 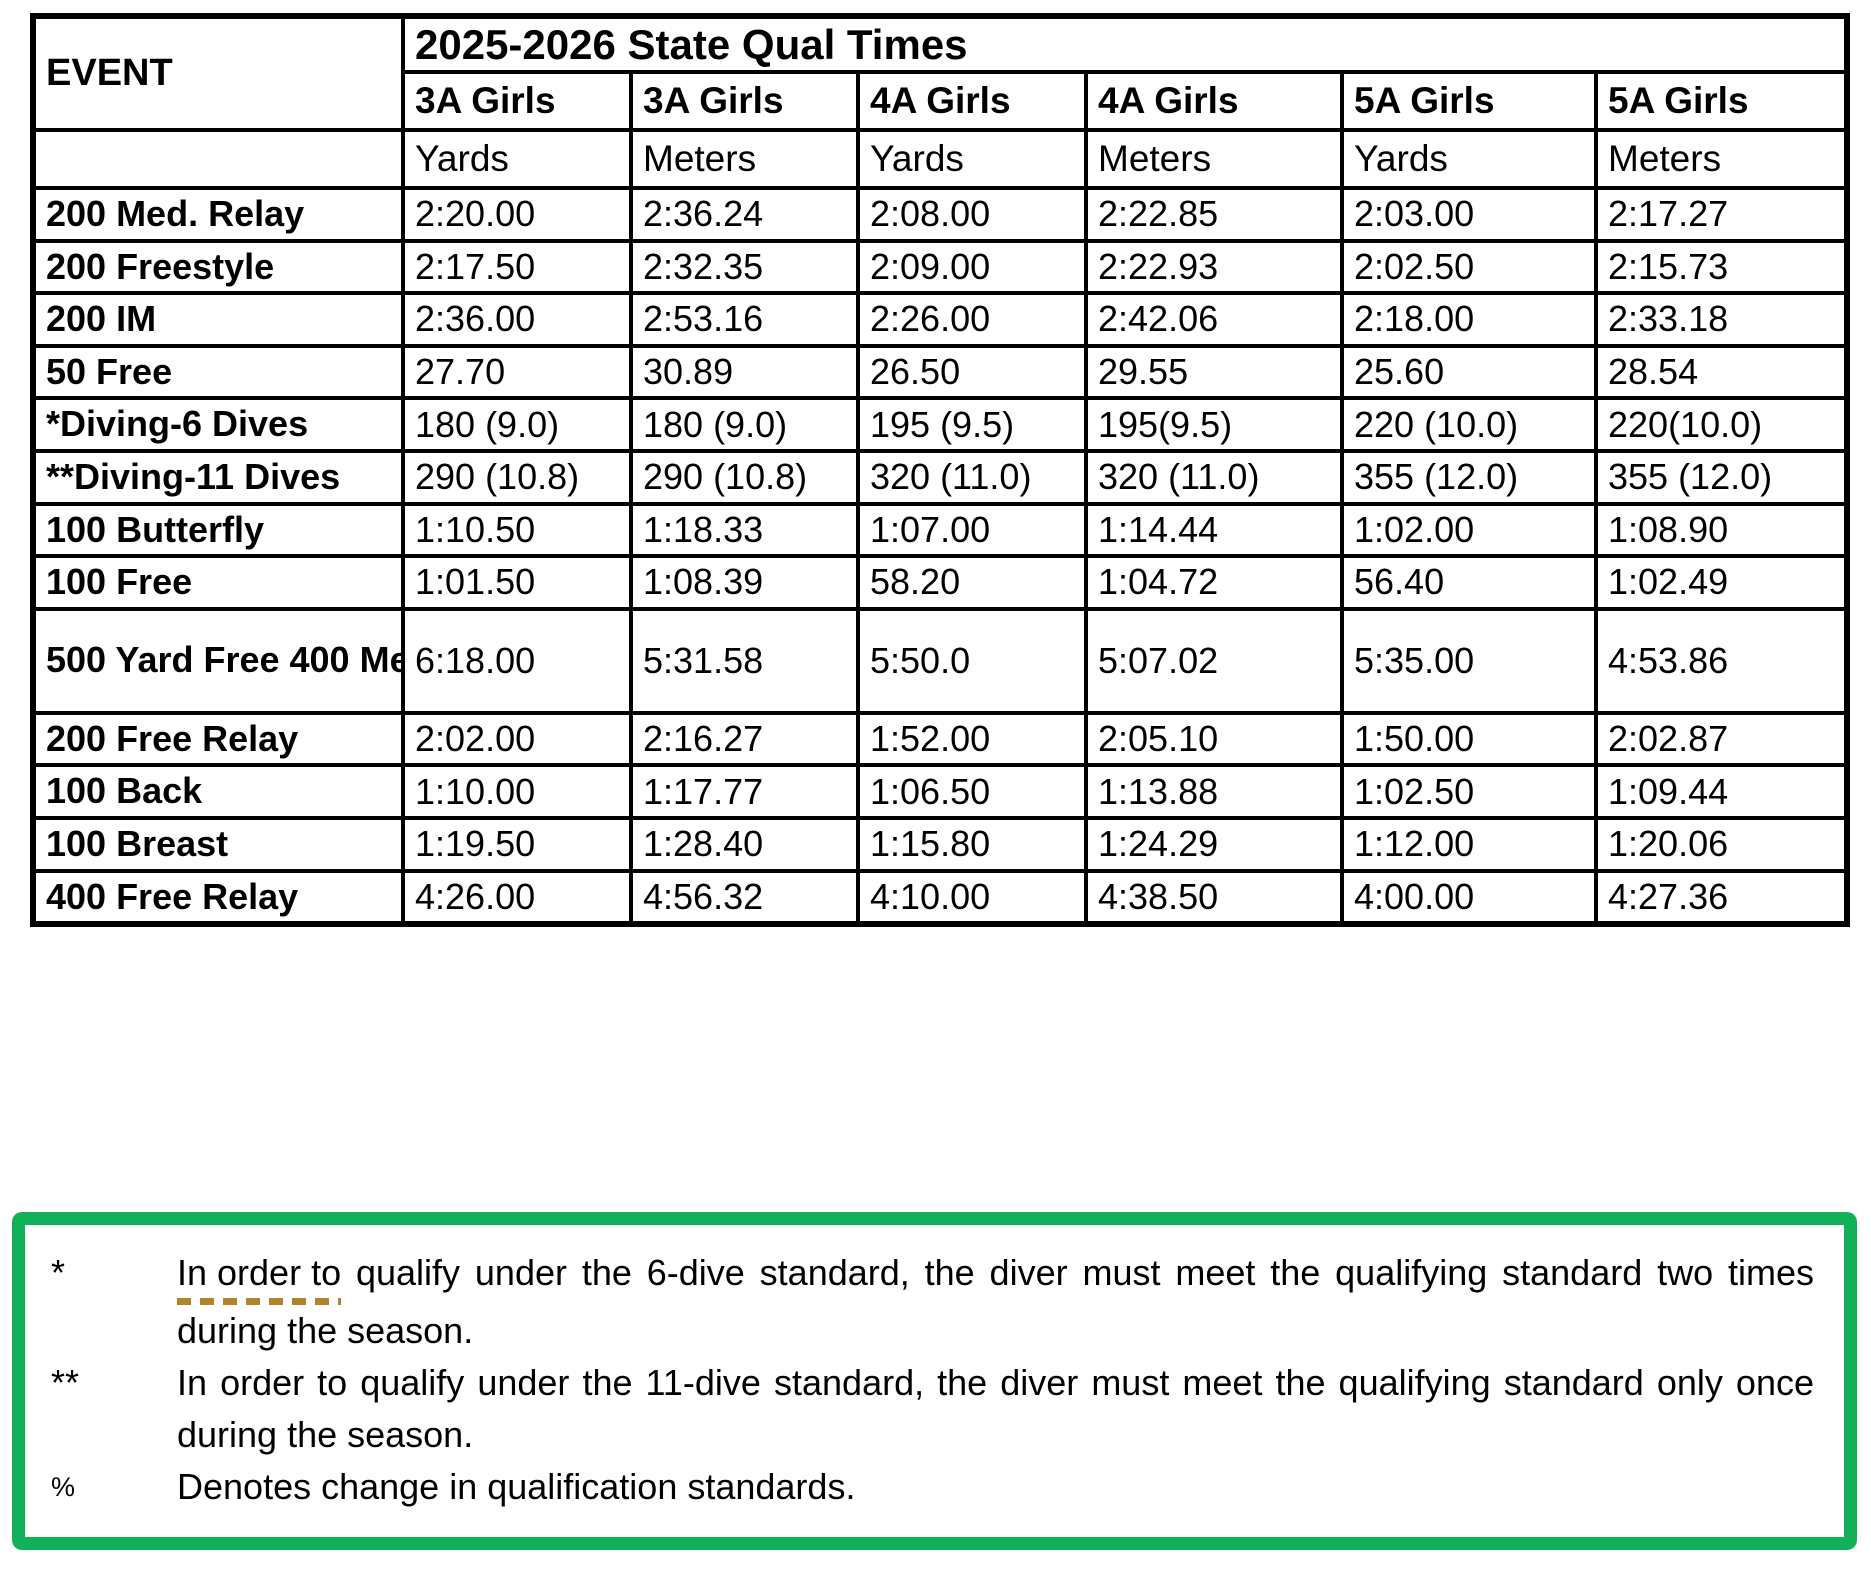 What do you see at coordinates (1125, 44) in the screenshot?
I see `table-title: 2025-2026 State Qual Times` at bounding box center [1125, 44].